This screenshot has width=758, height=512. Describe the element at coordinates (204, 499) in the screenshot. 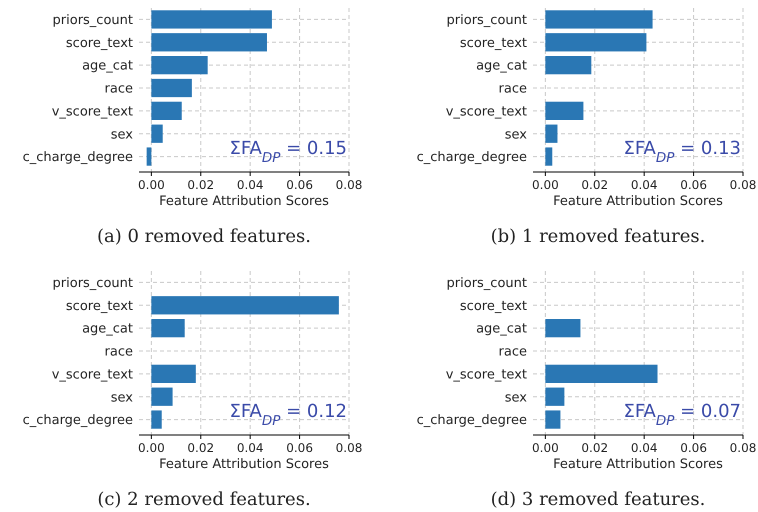

I see `text: (c) 2 removed features.` at that location.